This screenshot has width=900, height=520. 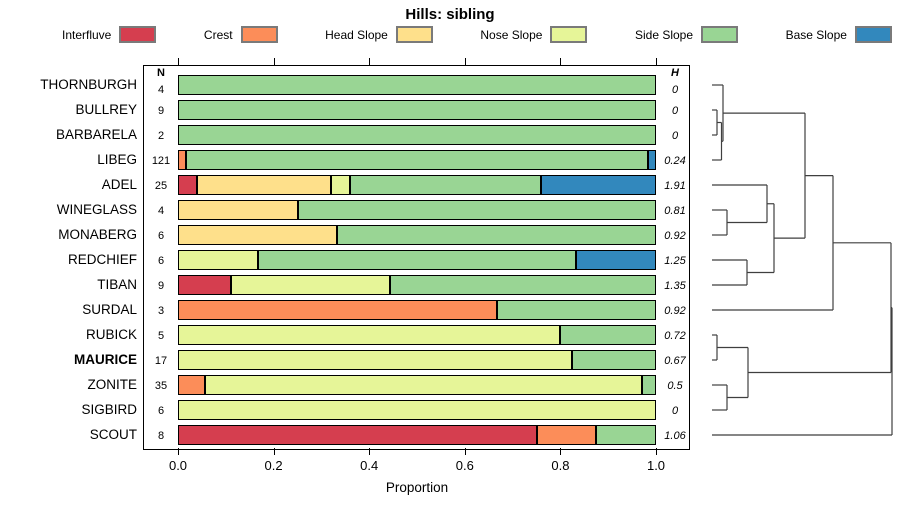 I want to click on bar-segment-adel-head_slope, so click(x=264, y=185).